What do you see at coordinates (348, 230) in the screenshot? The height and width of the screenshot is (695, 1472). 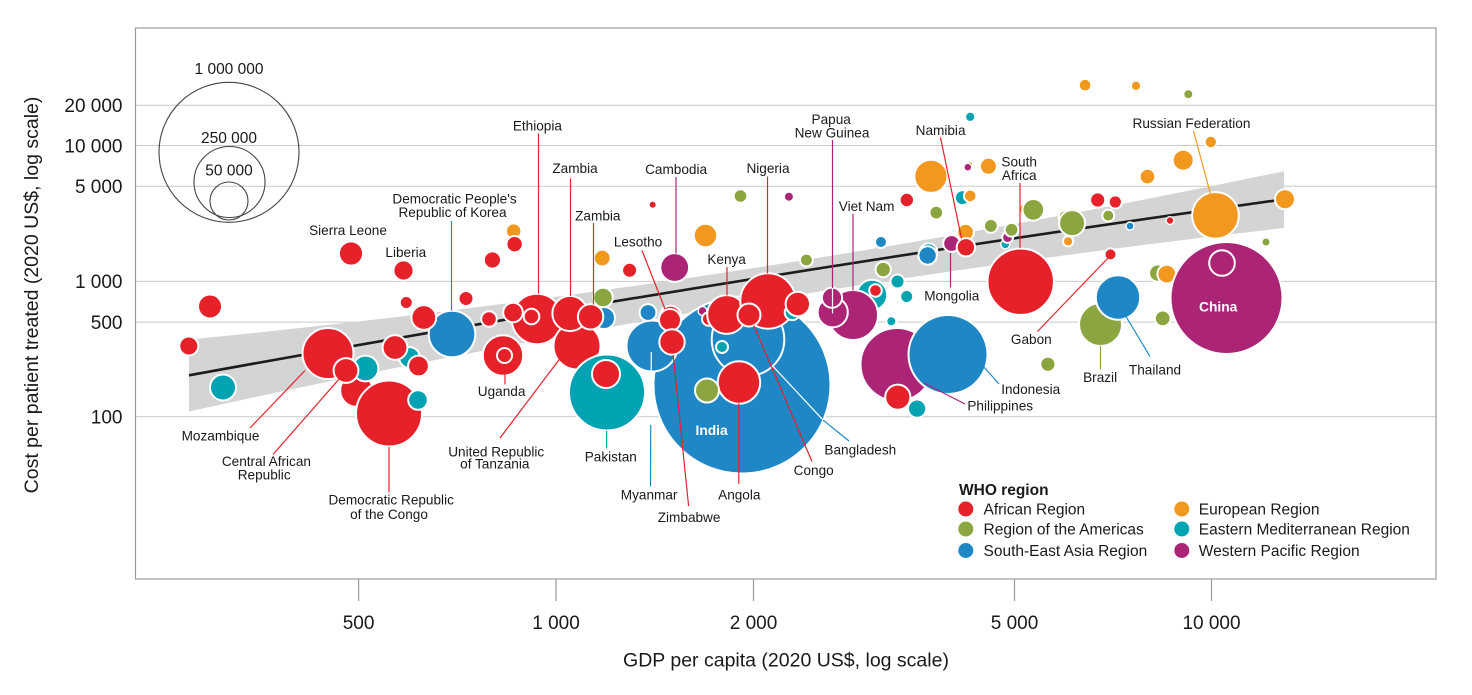 I see `svg-text: Sierra Leone` at bounding box center [348, 230].